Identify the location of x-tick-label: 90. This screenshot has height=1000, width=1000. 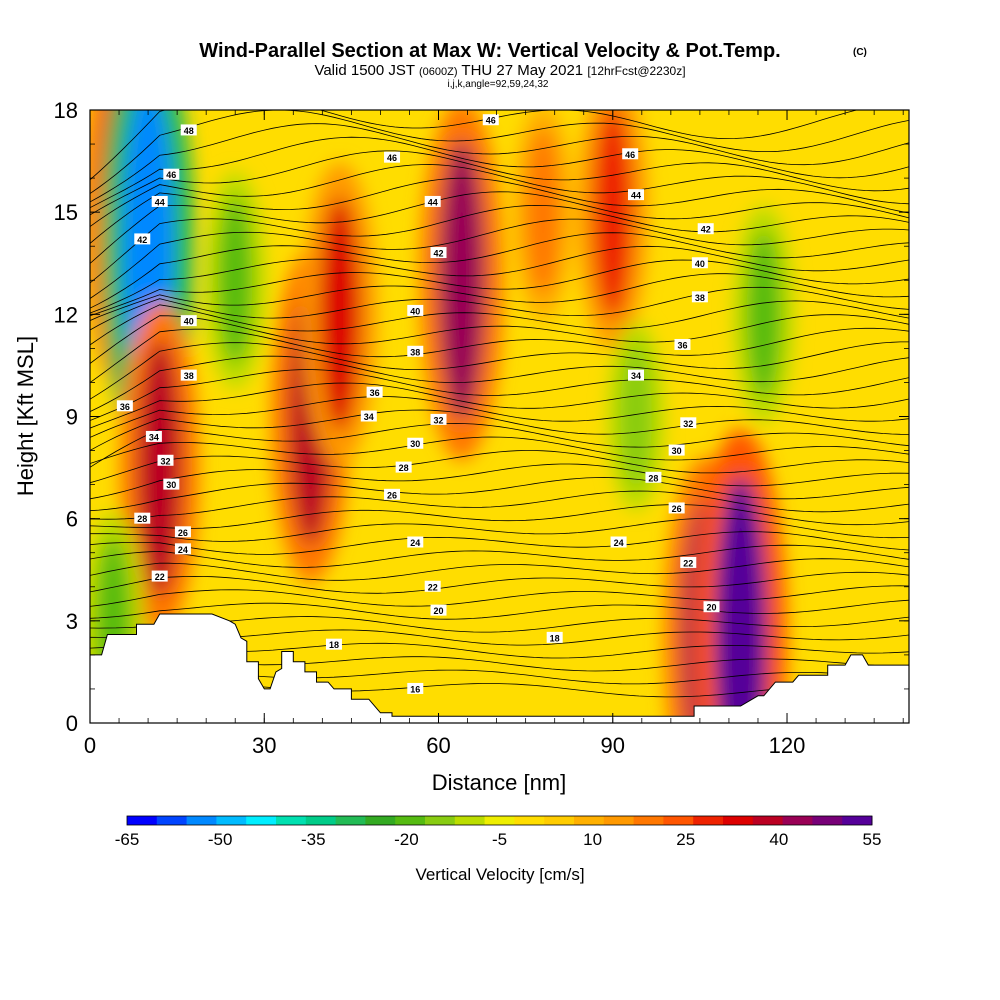
(613, 745).